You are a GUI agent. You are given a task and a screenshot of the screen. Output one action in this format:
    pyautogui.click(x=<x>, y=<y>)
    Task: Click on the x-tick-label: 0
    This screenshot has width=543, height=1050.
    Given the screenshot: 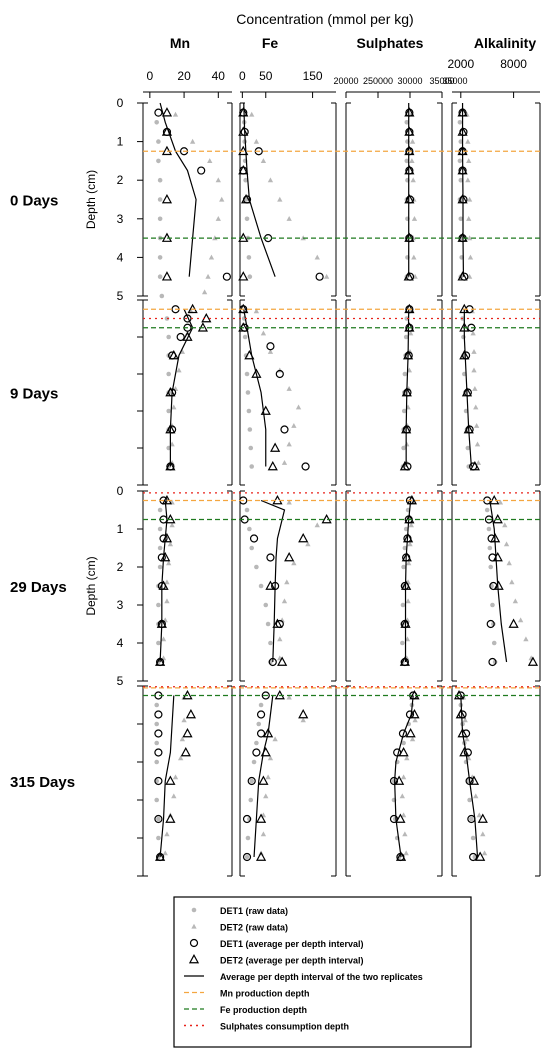 What is the action you would take?
    pyautogui.click(x=150, y=76)
    